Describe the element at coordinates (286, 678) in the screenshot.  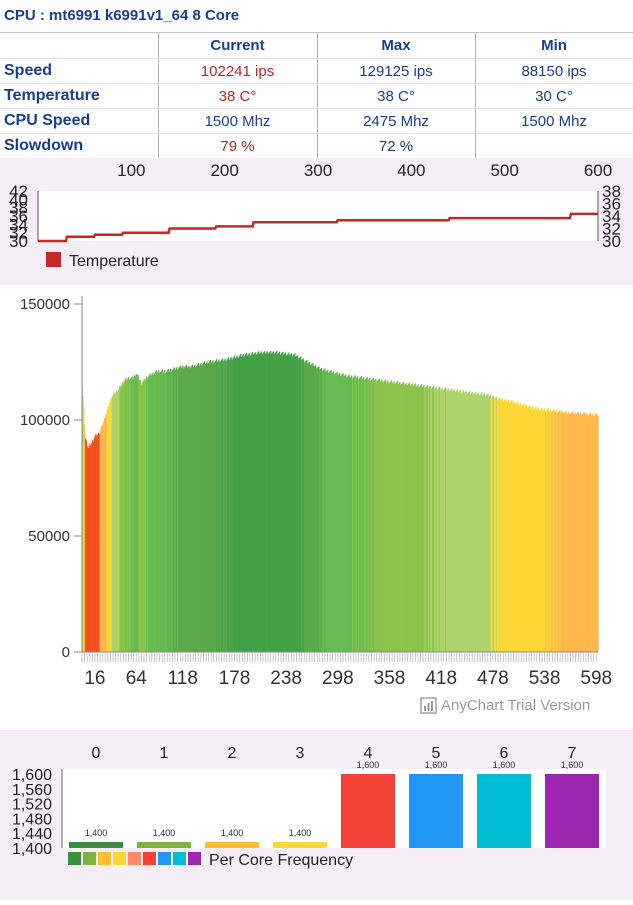
I see `x-tick-label: 238` at that location.